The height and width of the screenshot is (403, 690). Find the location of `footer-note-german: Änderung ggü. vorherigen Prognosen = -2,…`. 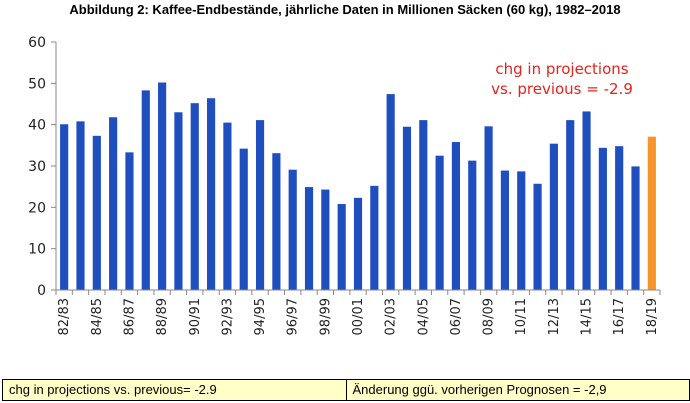

footer-note-german: Änderung ggü. vorherigen Prognosen = -2,… is located at coordinates (517, 390).